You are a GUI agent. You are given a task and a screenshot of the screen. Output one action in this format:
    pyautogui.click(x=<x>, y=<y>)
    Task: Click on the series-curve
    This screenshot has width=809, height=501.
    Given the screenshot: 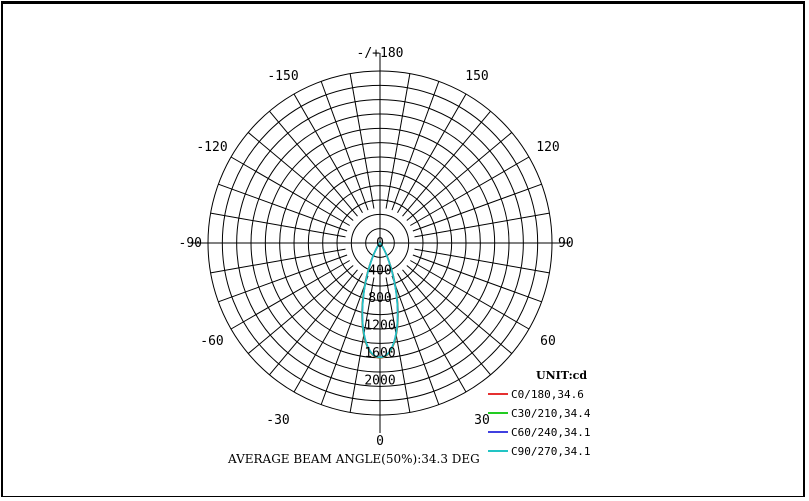 What is the action you would take?
    pyautogui.click(x=380, y=300)
    